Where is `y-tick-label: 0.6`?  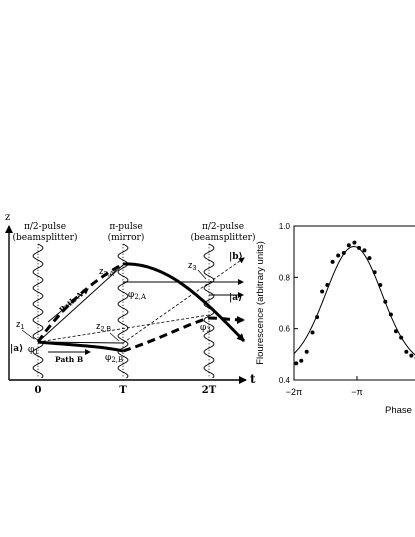
y-tick-label: 0.6 is located at coordinates (285, 329).